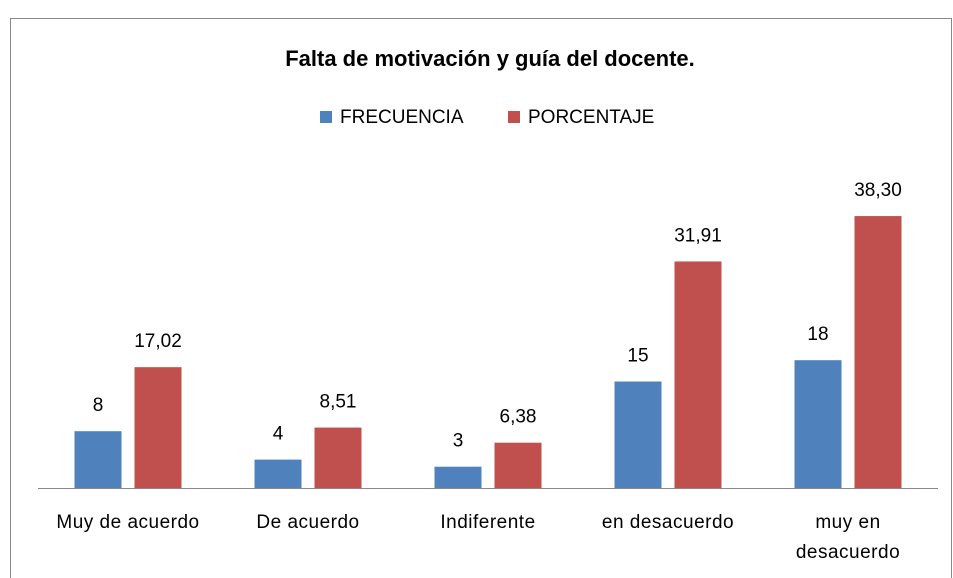 The width and height of the screenshot is (953, 578). What do you see at coordinates (698, 235) in the screenshot?
I see `data-label: 31,91` at bounding box center [698, 235].